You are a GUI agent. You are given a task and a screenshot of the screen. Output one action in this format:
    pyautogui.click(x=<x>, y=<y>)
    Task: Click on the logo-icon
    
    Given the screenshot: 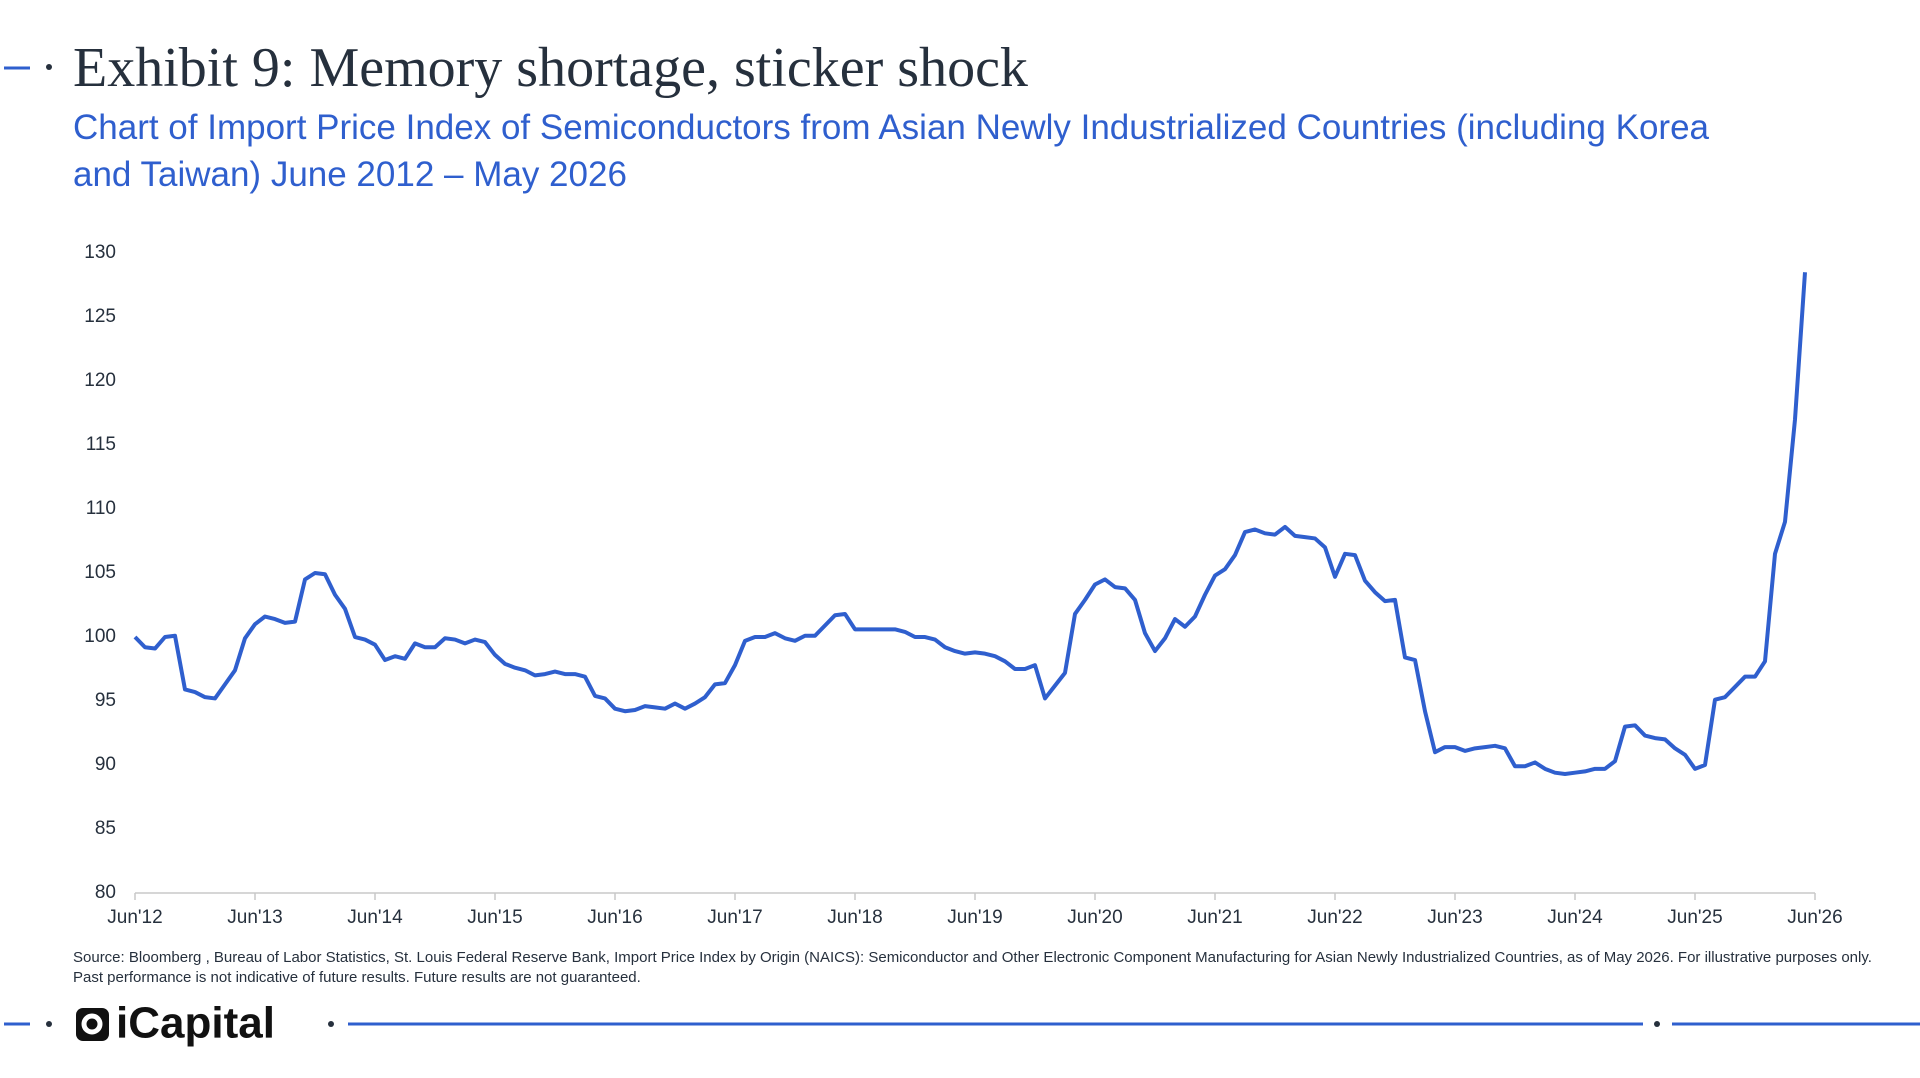 What is the action you would take?
    pyautogui.click(x=92, y=1024)
    